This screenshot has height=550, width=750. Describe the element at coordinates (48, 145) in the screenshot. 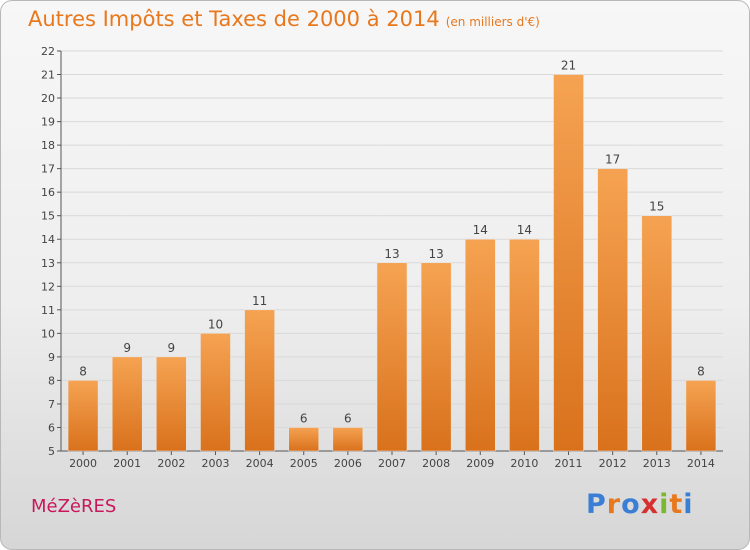

I see `y-tick-label: 18` at that location.